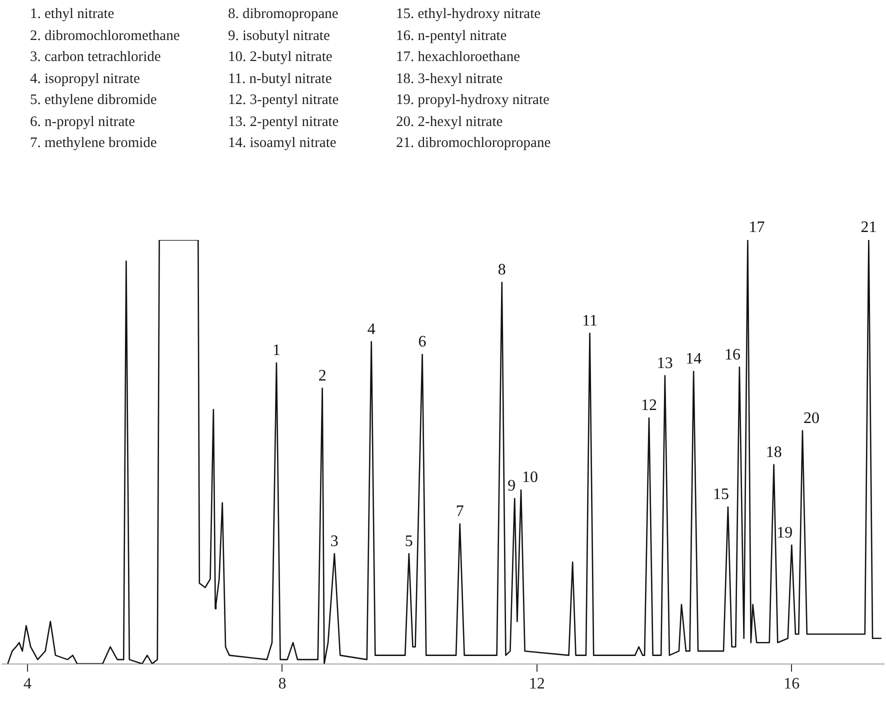 This screenshot has height=706, width=886. Describe the element at coordinates (774, 452) in the screenshot. I see `annotation: 18` at that location.